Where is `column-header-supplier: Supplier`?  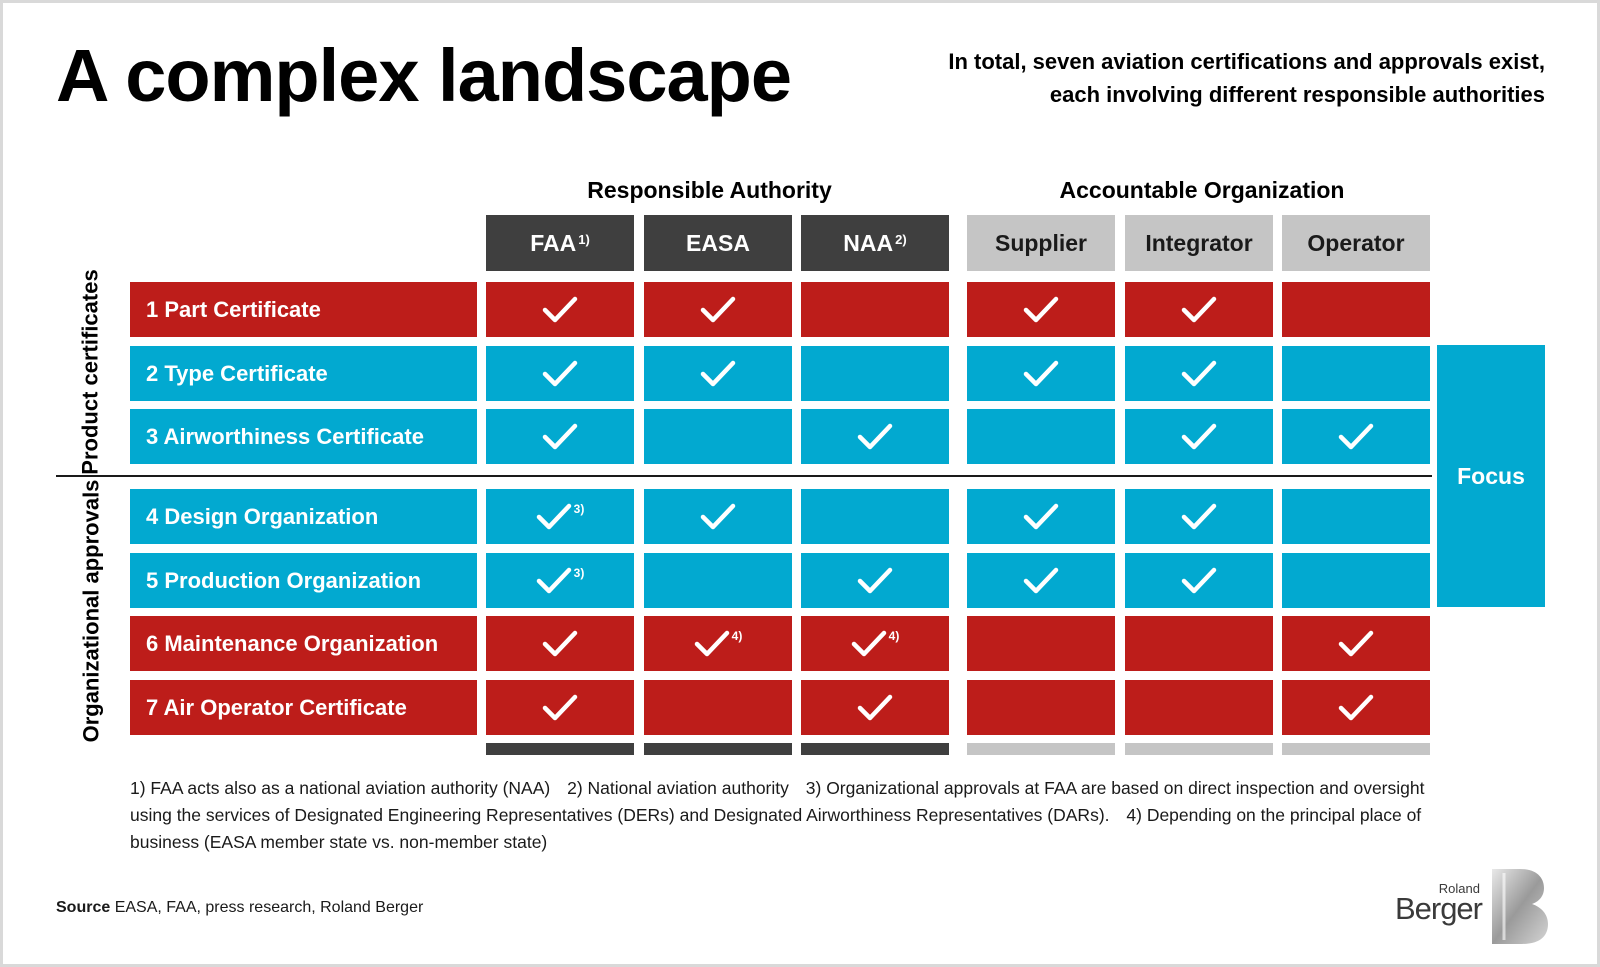
column-header-supplier: Supplier is located at coordinates (1041, 243).